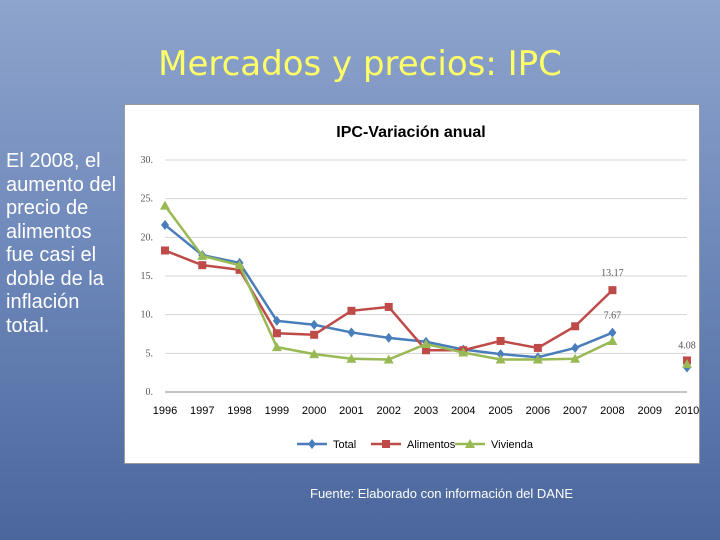 This screenshot has width=720, height=540. Describe the element at coordinates (147, 199) in the screenshot. I see `y-tick-label: 25.` at that location.